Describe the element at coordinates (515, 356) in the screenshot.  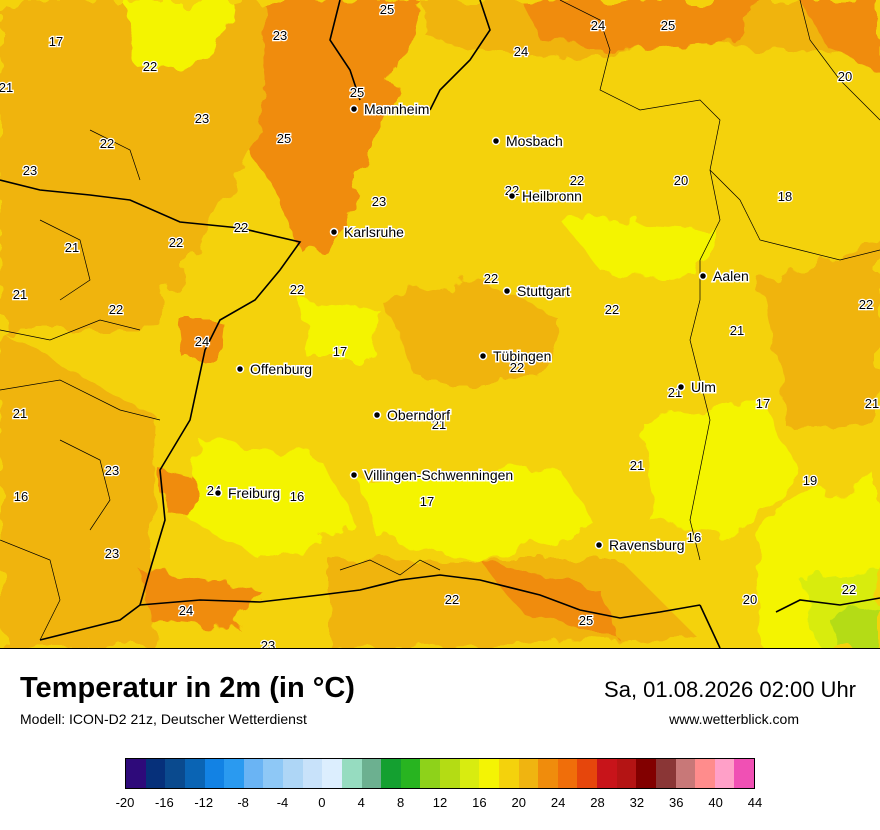
I see `city-tuebingen: Tübingen` at that location.